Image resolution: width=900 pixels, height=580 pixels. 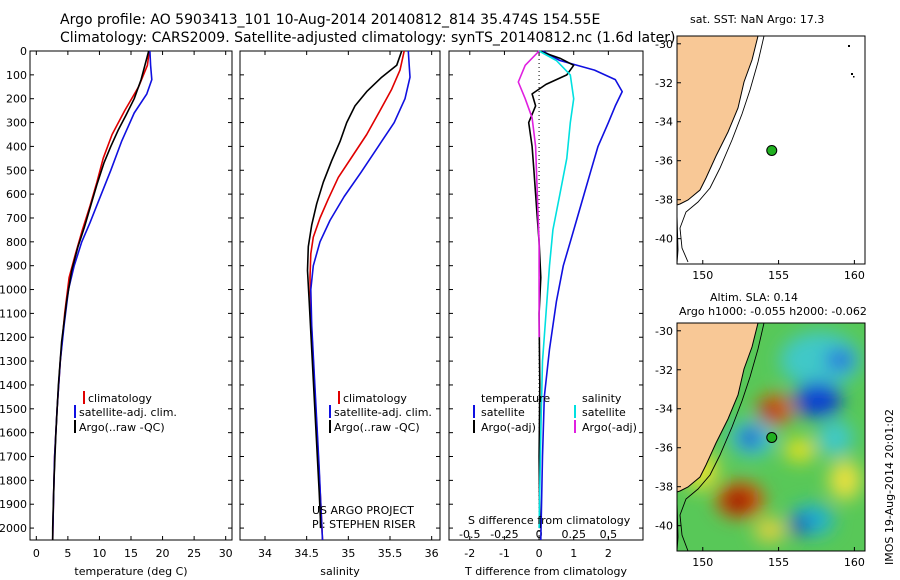 What do you see at coordinates (13, 528) in the screenshot?
I see `depth-tick-label: 2000` at bounding box center [13, 528].